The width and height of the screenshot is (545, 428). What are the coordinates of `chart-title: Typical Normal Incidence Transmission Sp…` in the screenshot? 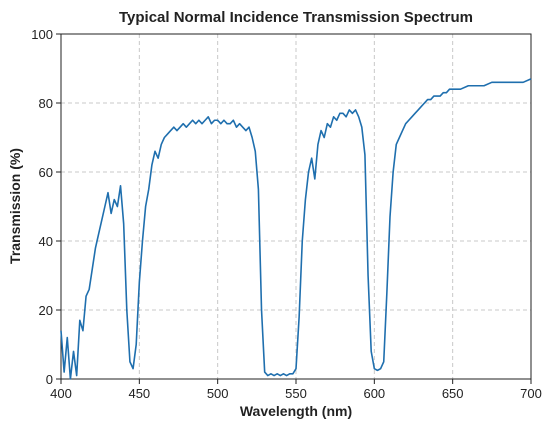 It's located at (296, 17).